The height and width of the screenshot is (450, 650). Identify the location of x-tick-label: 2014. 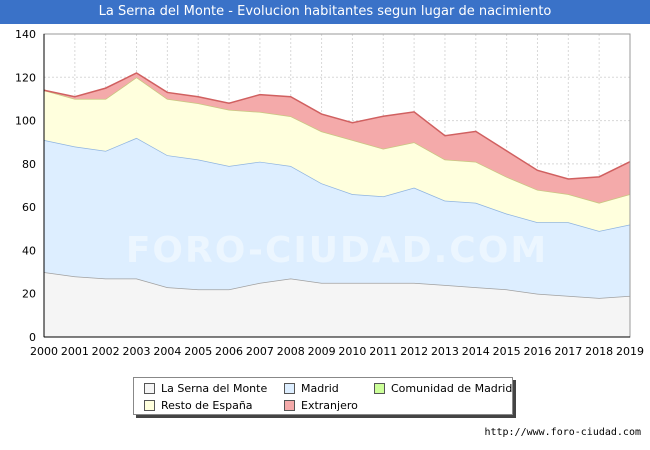
(476, 351).